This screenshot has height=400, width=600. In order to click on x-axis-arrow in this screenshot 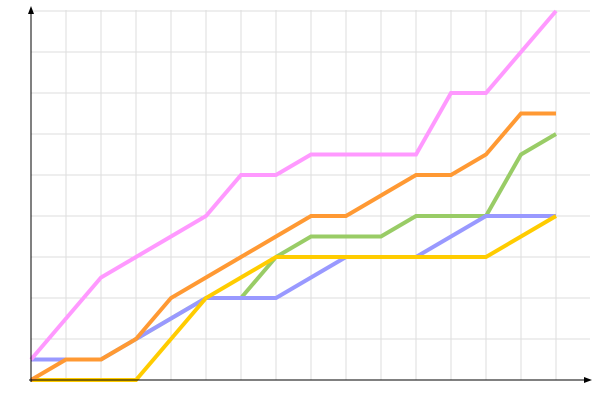, I will do `click(588, 380)`.